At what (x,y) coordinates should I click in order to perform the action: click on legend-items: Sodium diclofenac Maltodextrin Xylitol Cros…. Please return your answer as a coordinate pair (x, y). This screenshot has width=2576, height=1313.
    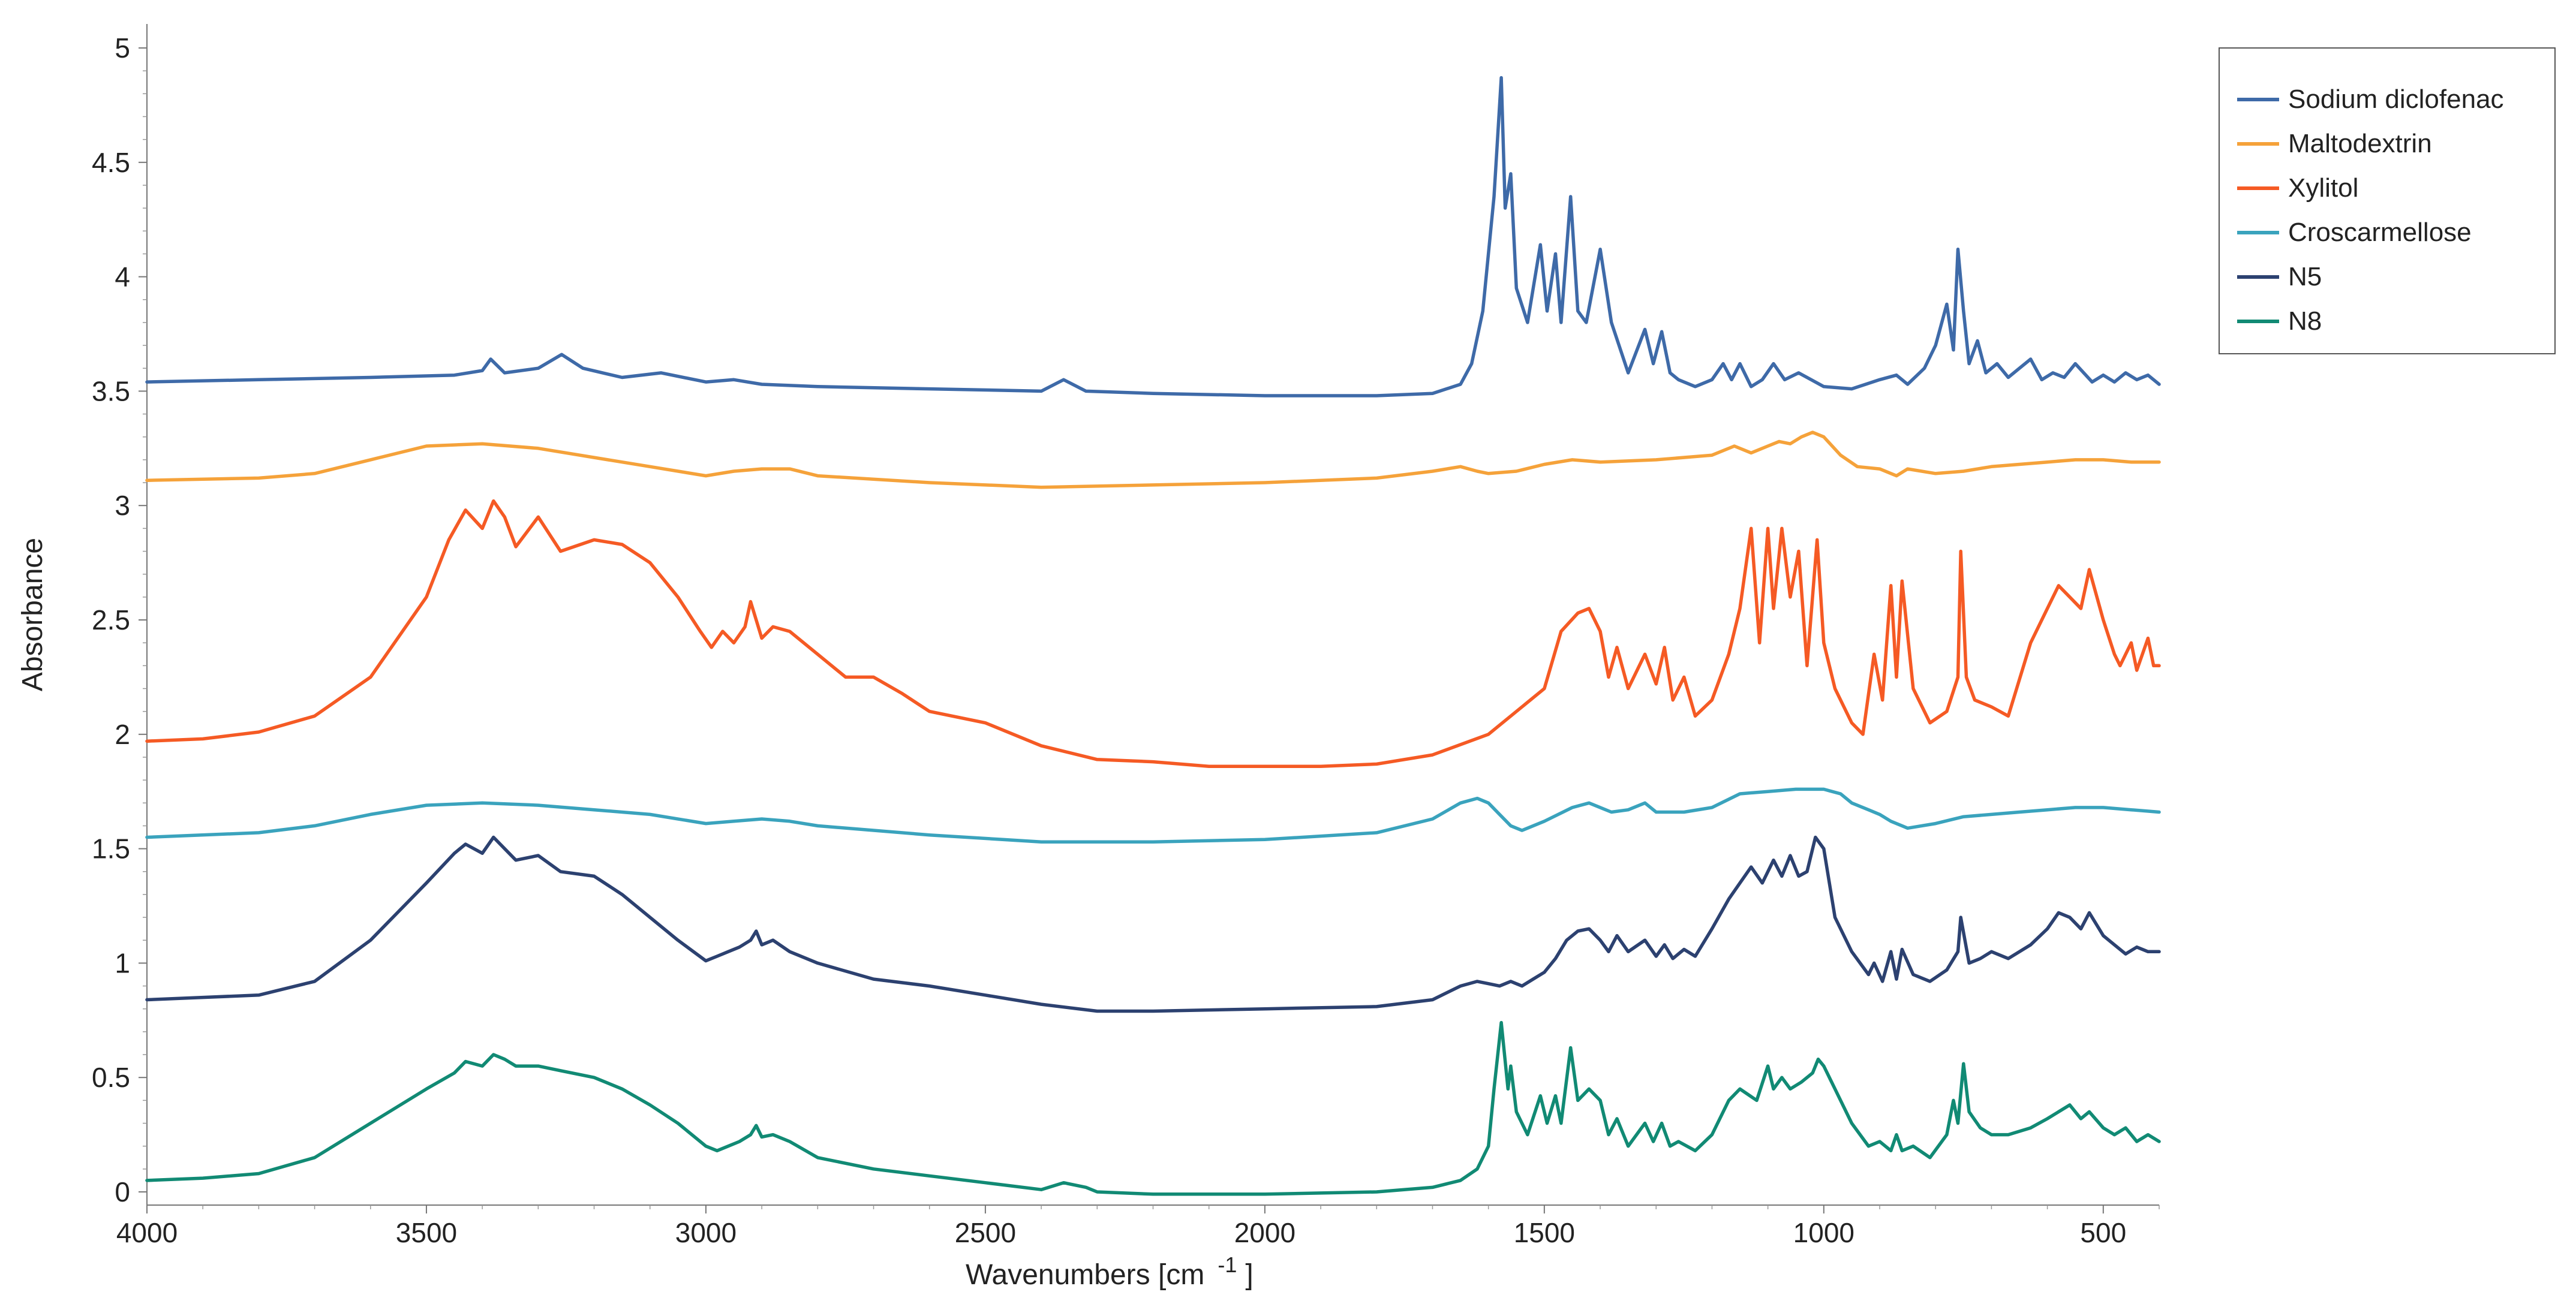
    Looking at the image, I should click on (2370, 210).